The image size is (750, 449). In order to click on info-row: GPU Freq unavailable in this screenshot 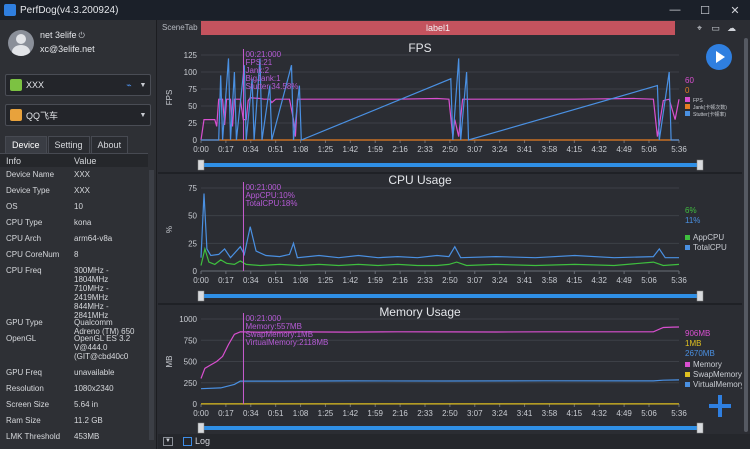, I will do `click(74, 373)`.